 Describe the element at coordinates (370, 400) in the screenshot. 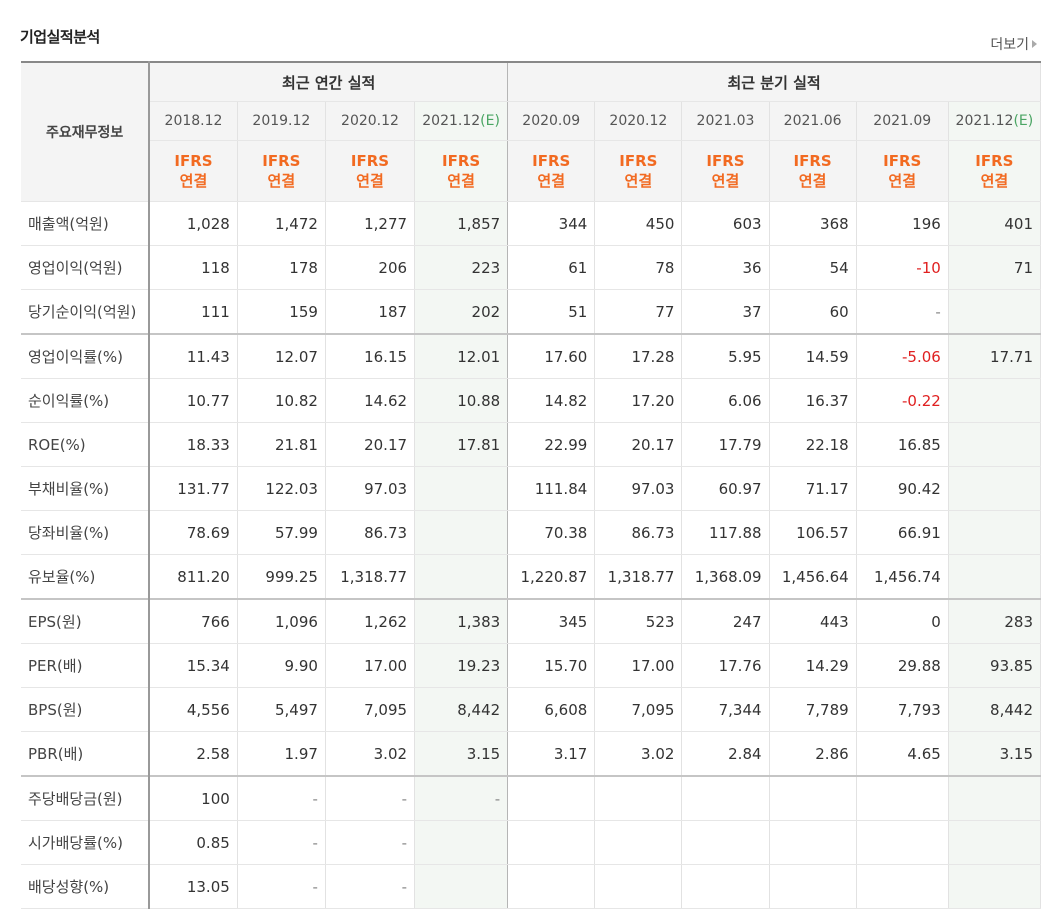

I see `table-cell: 14.62` at that location.